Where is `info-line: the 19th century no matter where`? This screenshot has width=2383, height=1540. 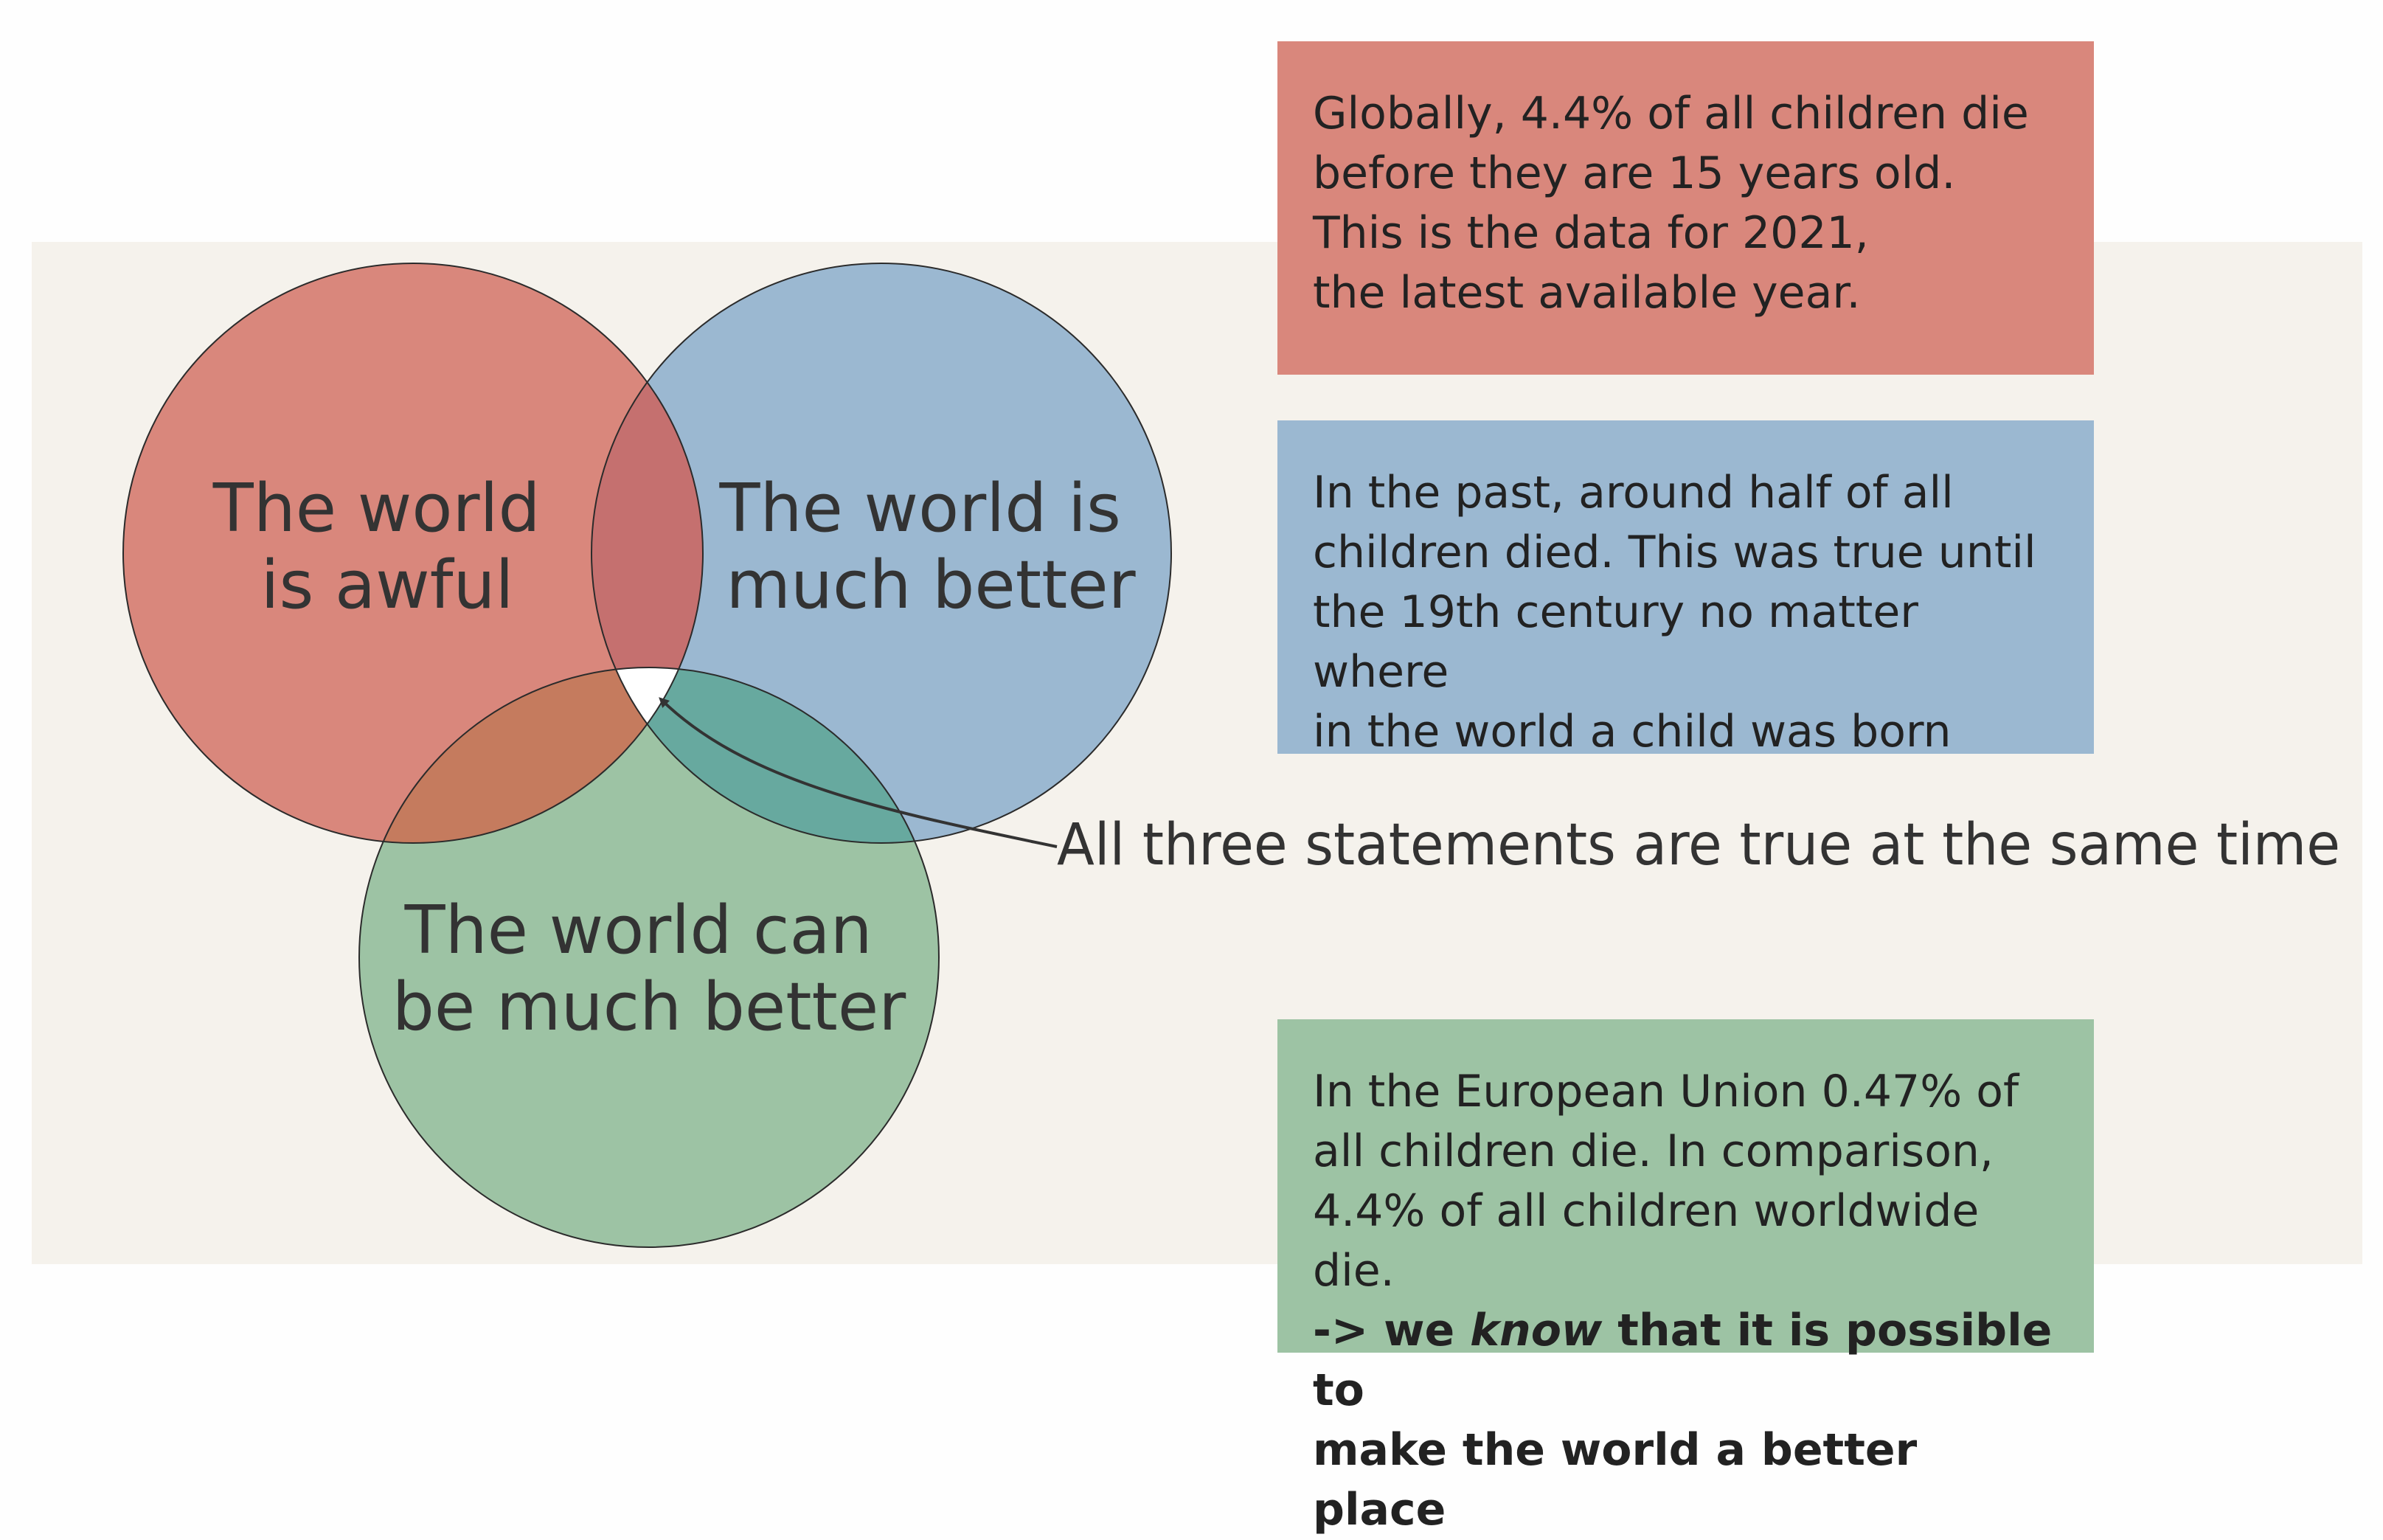 info-line: the 19th century no matter where is located at coordinates (1615, 642).